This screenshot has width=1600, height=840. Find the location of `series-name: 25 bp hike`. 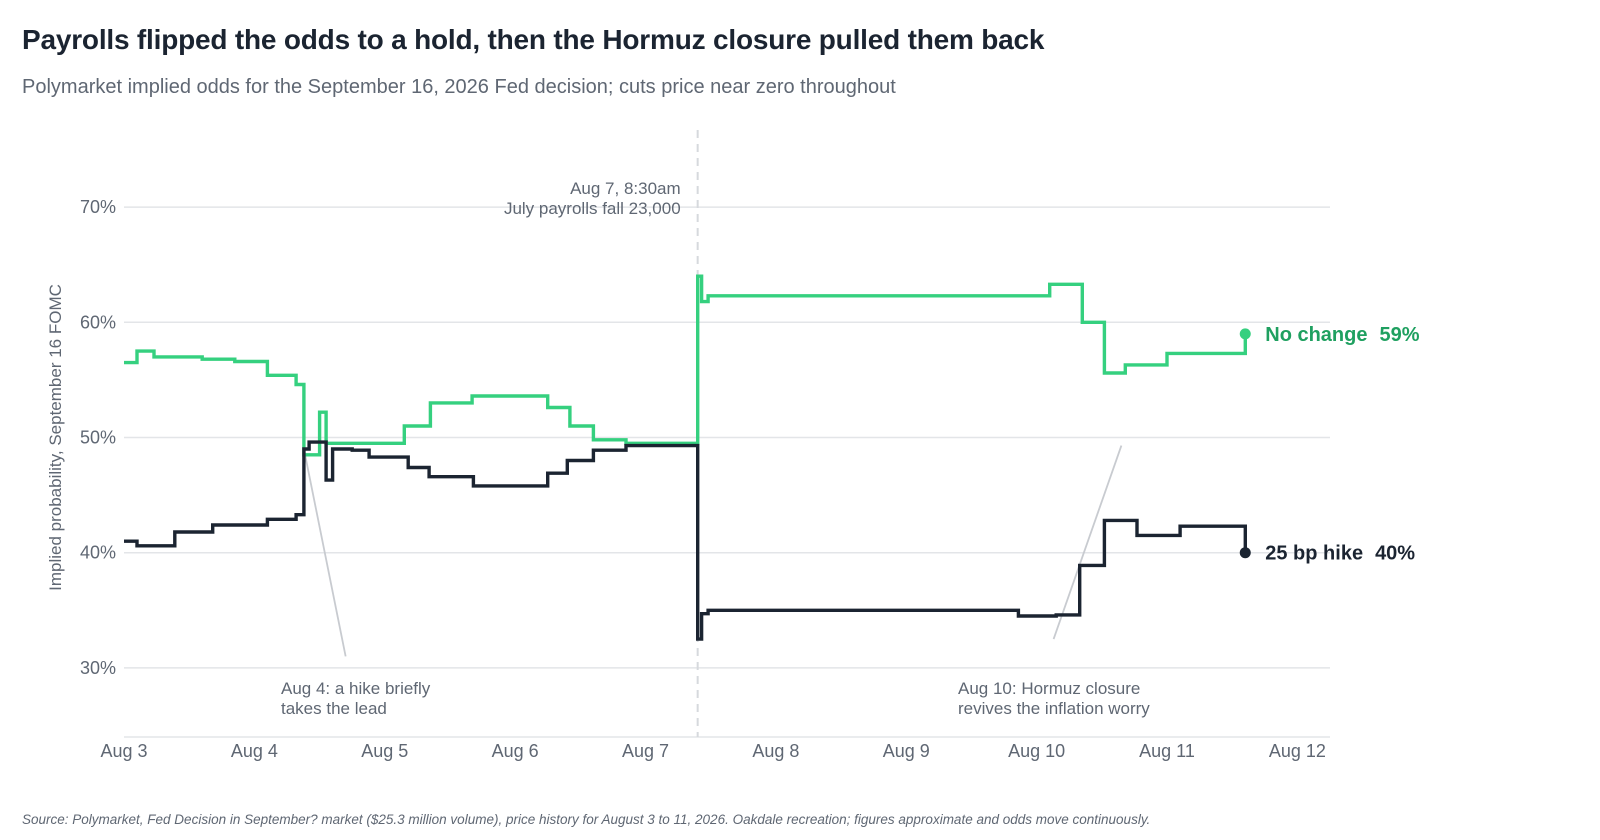

series-name: 25 bp hike is located at coordinates (1314, 554).